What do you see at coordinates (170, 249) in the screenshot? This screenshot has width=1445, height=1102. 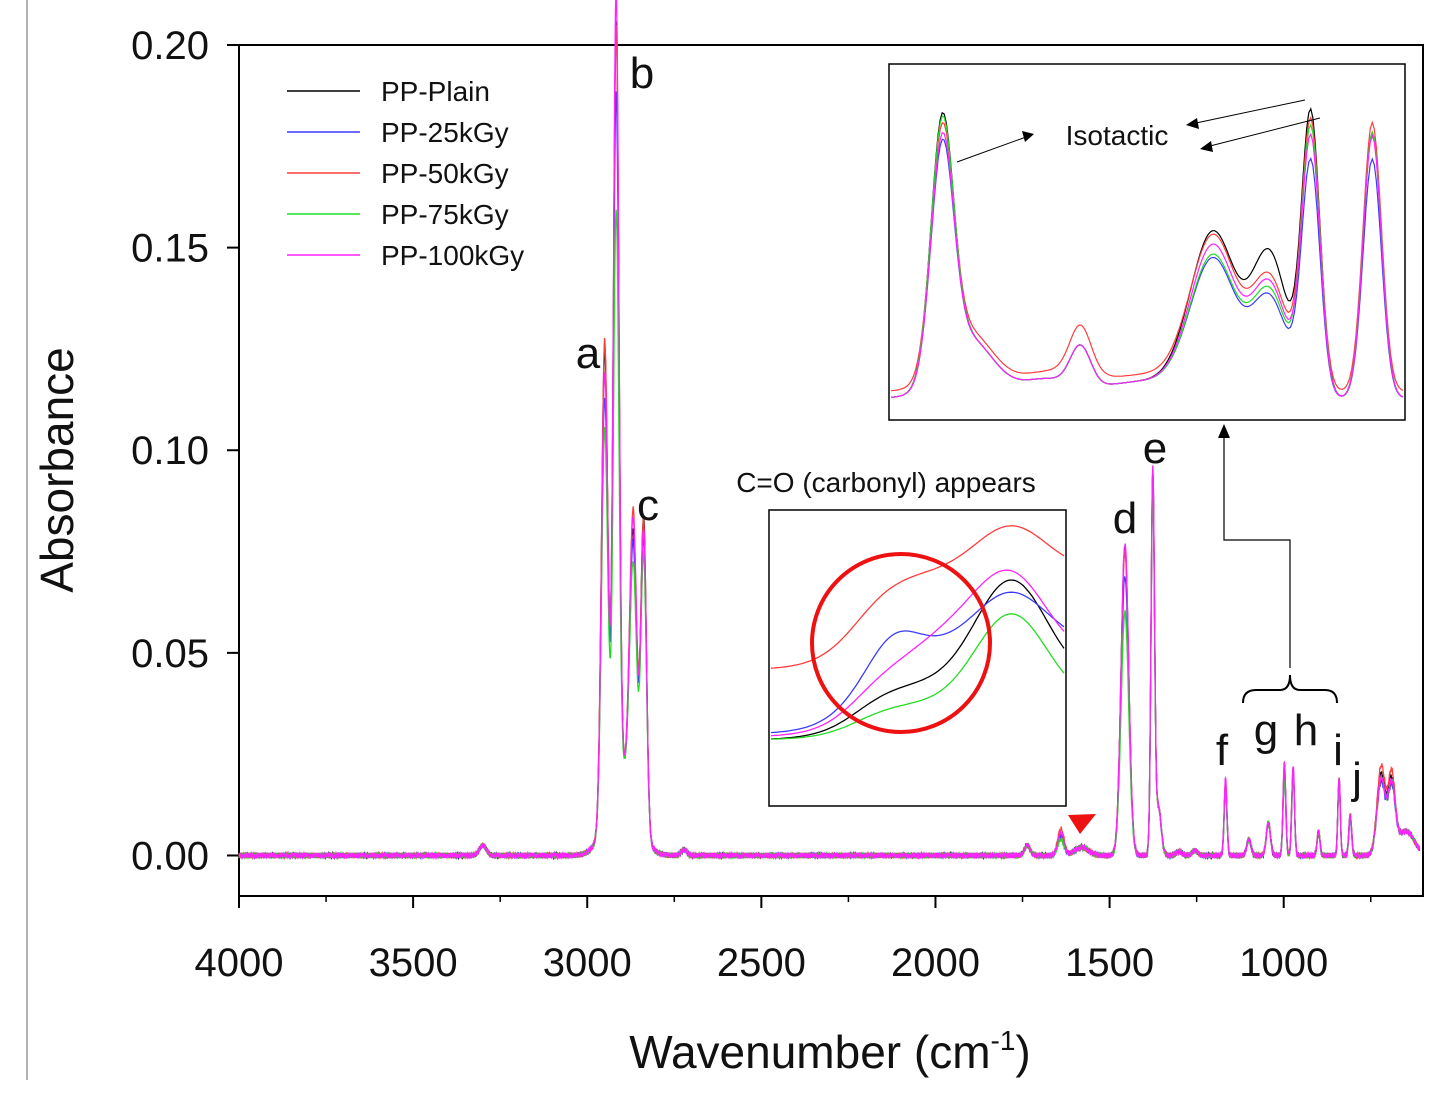 I see `y-tick-label: 0.15` at bounding box center [170, 249].